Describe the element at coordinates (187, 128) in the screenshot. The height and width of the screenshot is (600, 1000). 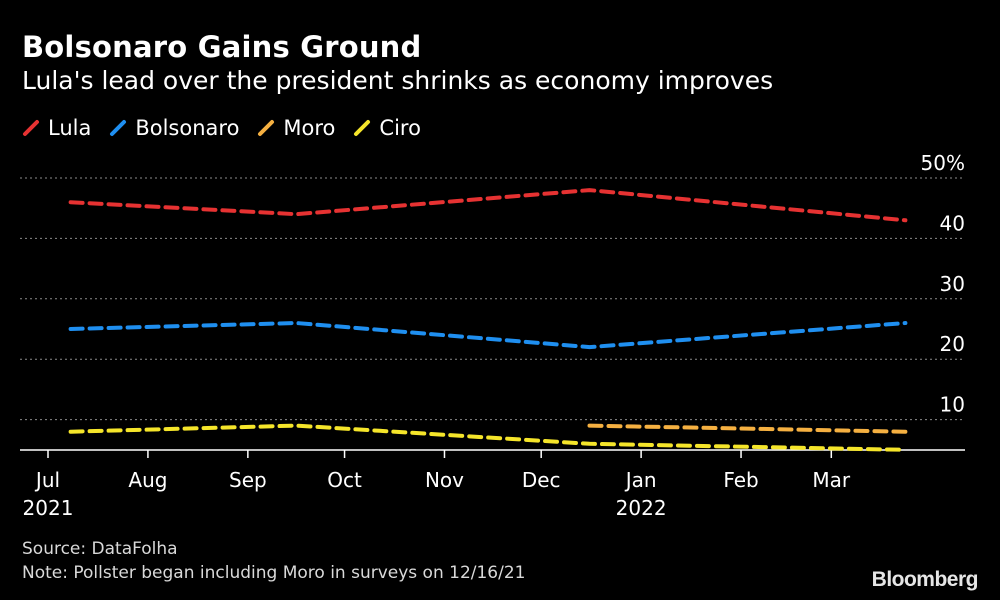
I see `legend-label-bolsonaro: Bolsonaro` at that location.